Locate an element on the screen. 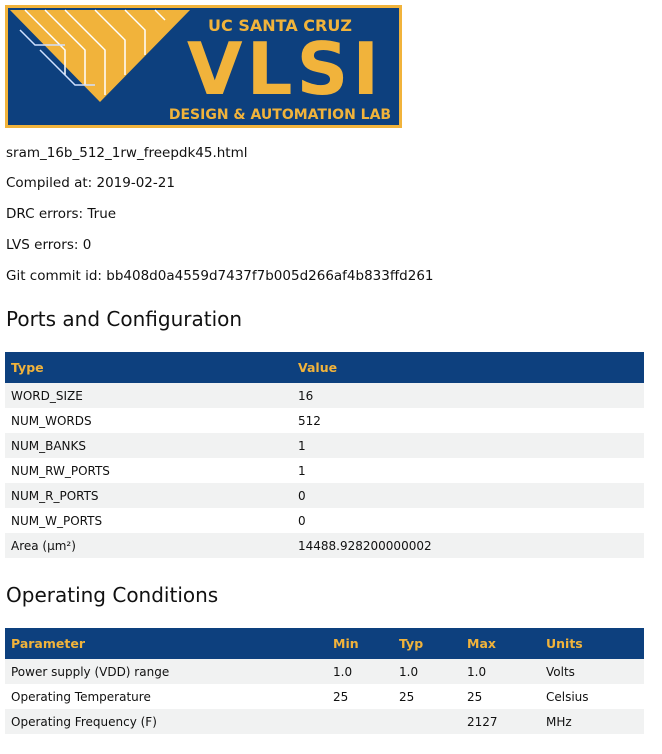  col-units: Units is located at coordinates (592, 643).